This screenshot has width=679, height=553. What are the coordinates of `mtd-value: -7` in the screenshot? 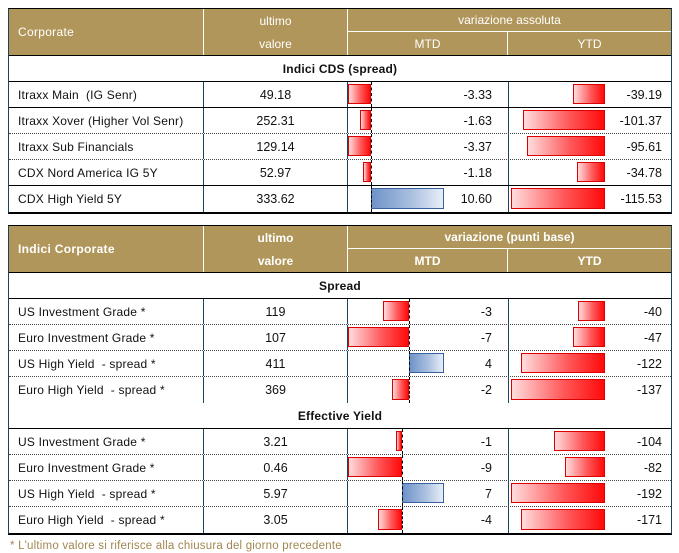 It's located at (486, 337).